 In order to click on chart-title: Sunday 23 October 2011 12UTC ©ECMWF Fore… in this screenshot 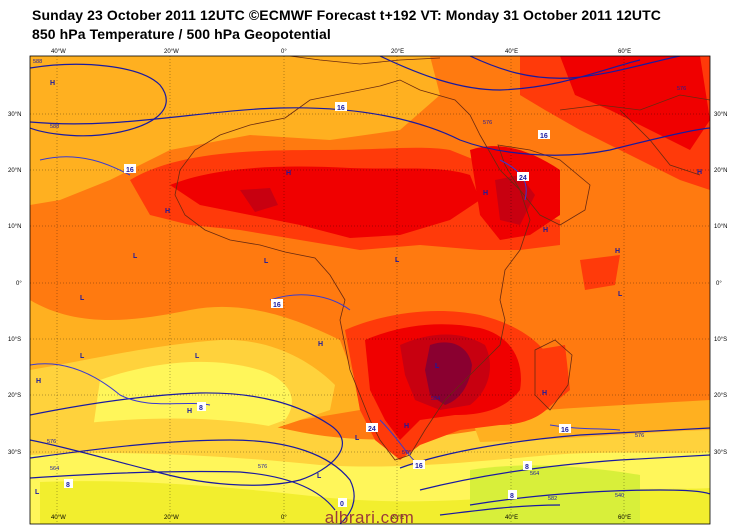, I will do `click(346, 15)`.